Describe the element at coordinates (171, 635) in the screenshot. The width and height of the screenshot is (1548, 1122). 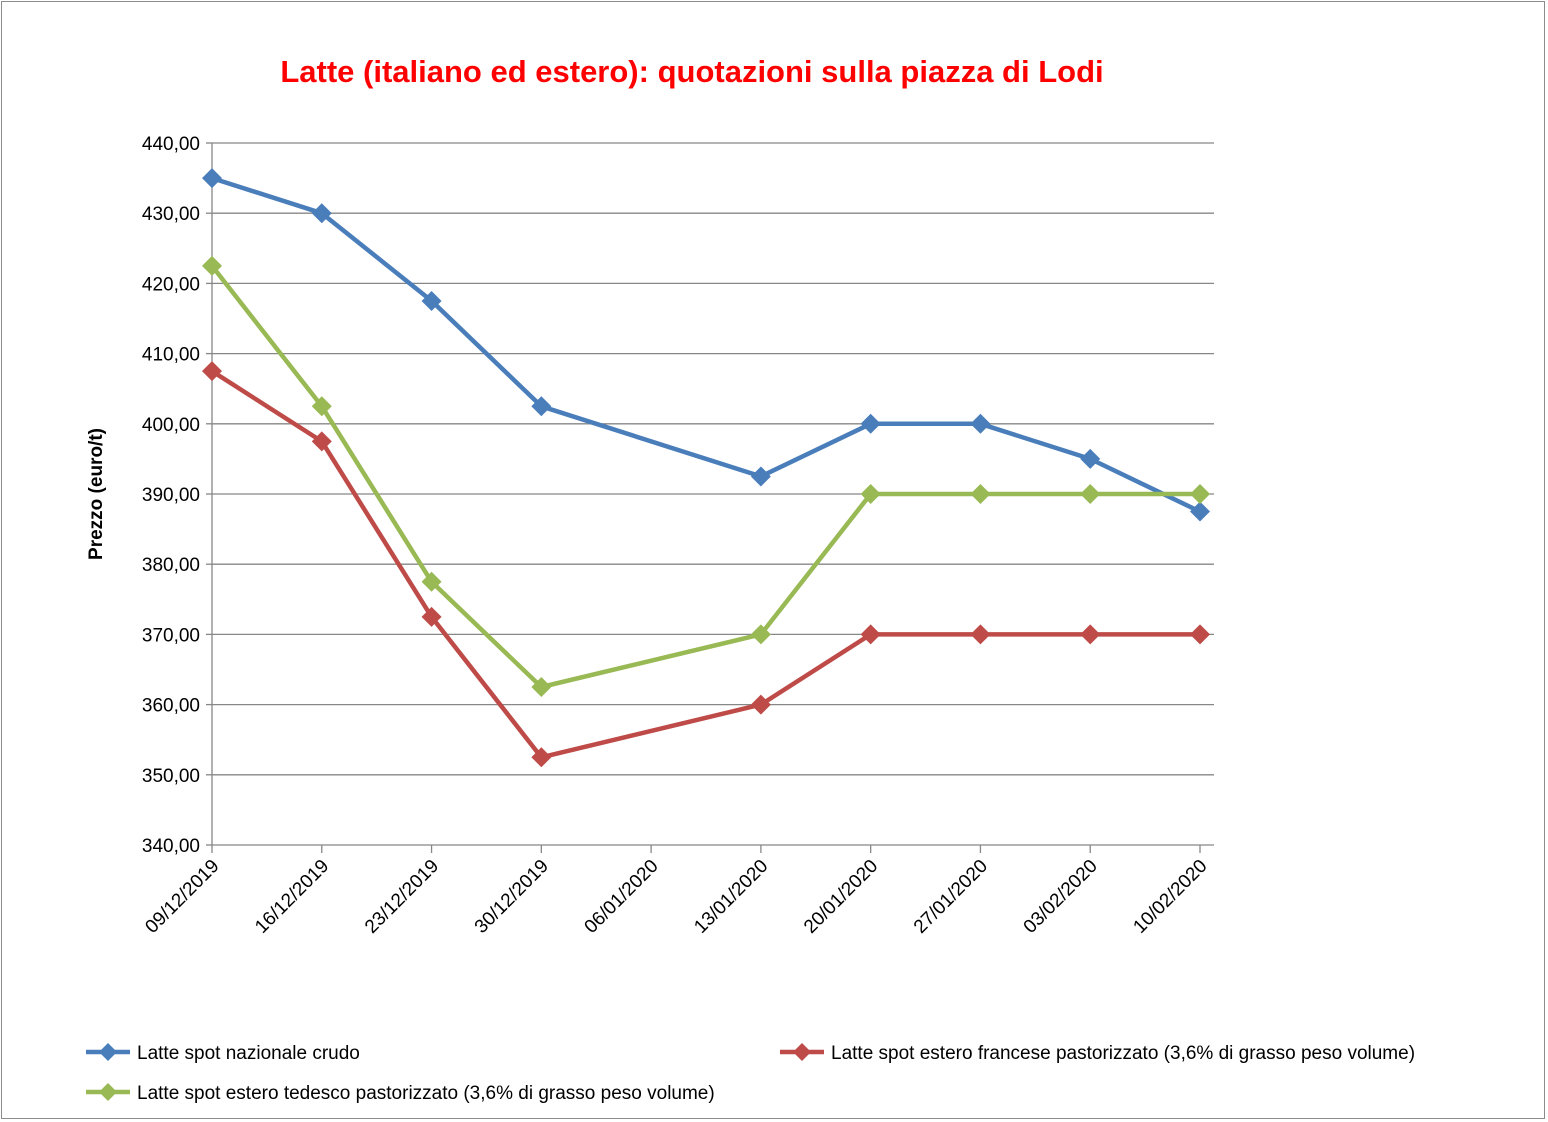
I see `y-tick-label: 370,00` at that location.